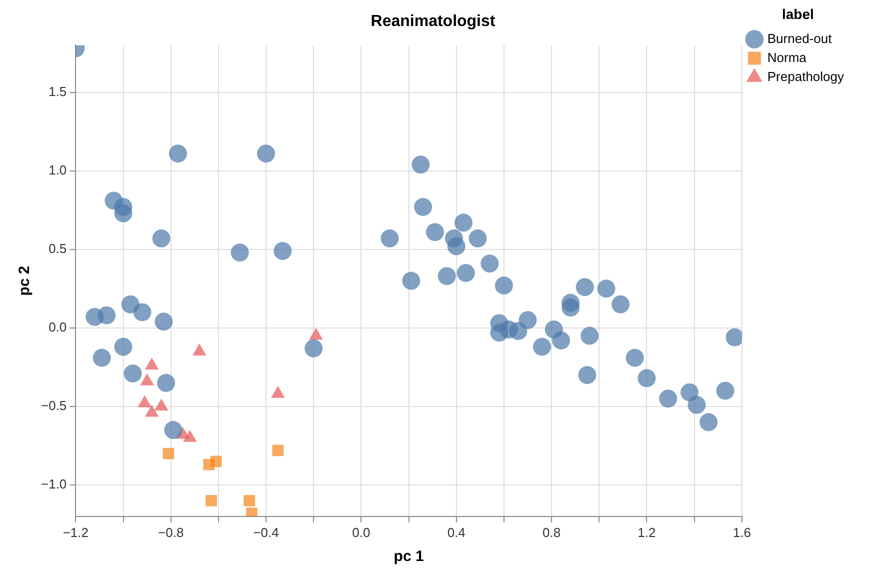  What do you see at coordinates (25, 281) in the screenshot?
I see `y-axis-title: pc 2` at bounding box center [25, 281].